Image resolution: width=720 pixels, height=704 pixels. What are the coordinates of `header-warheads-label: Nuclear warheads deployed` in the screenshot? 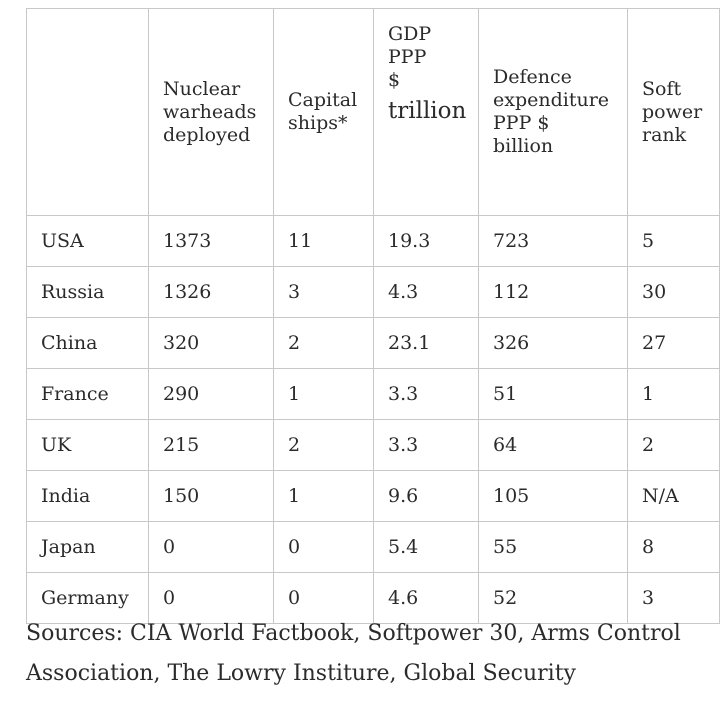 It's located at (210, 111).